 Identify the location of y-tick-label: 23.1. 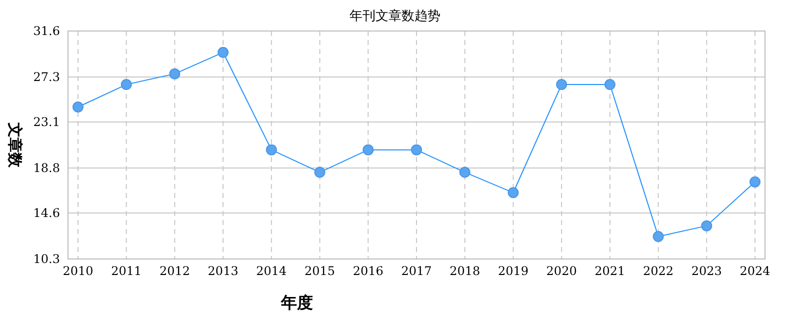
(46, 121).